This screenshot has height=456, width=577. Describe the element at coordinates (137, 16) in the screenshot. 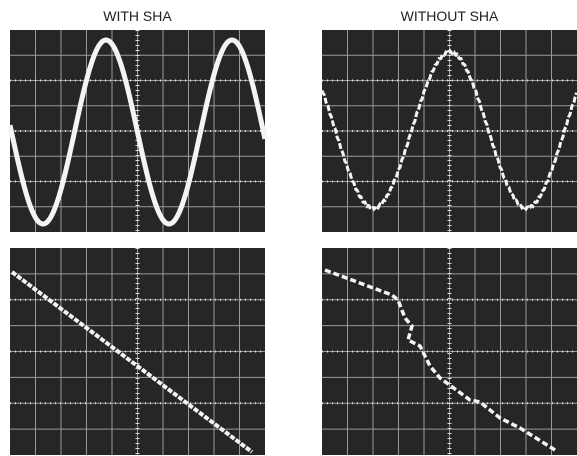

I see `panel-title: WITH SHA` at that location.